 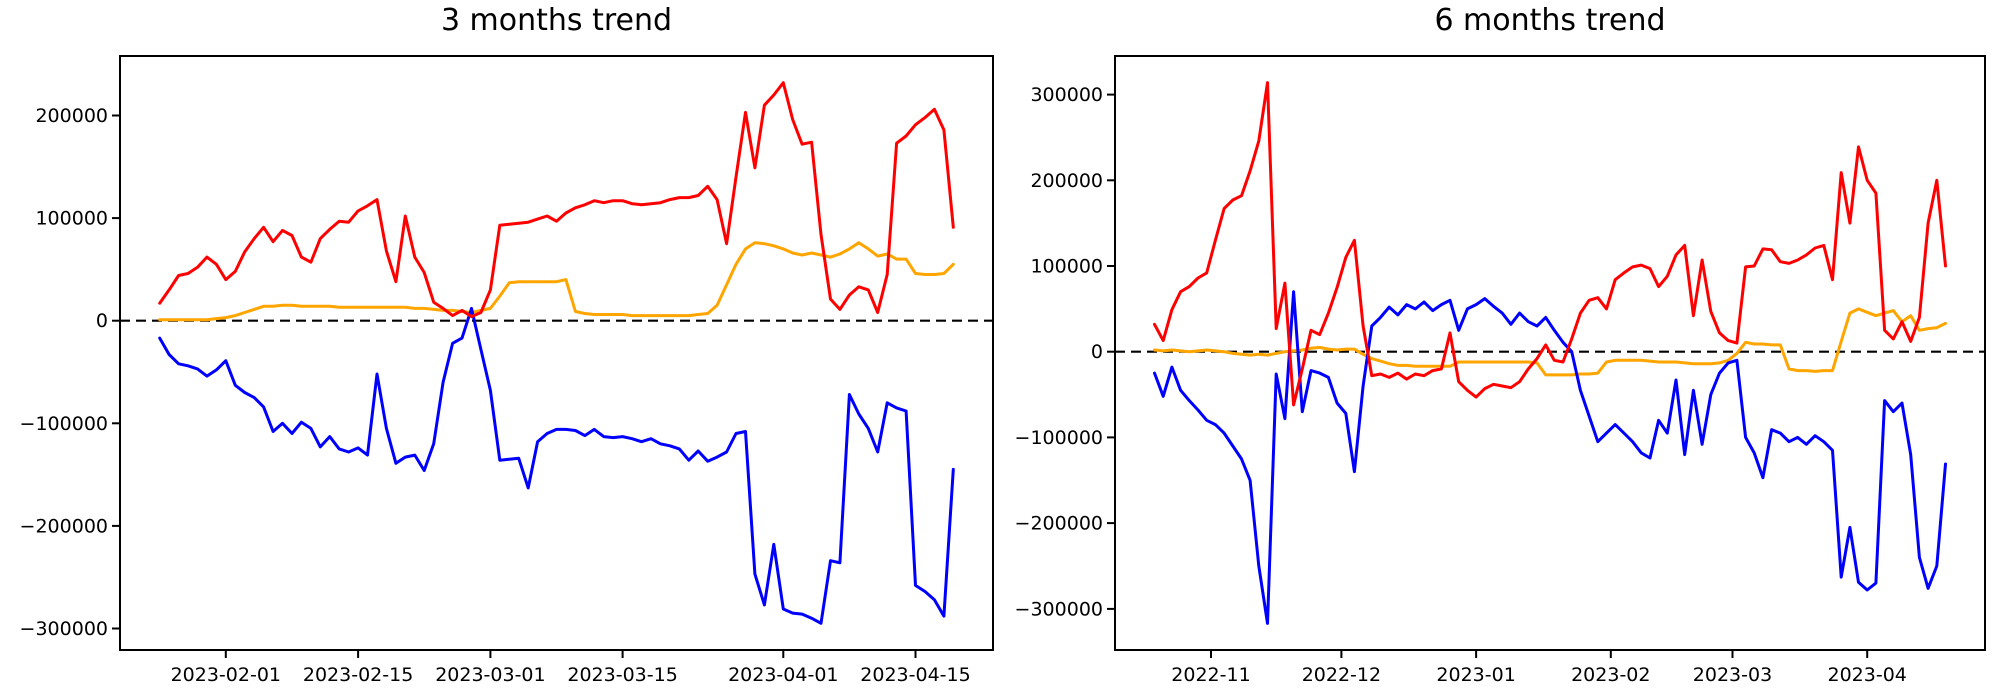 What do you see at coordinates (1610, 675) in the screenshot?
I see `x-tick-label: 2023-02` at bounding box center [1610, 675].